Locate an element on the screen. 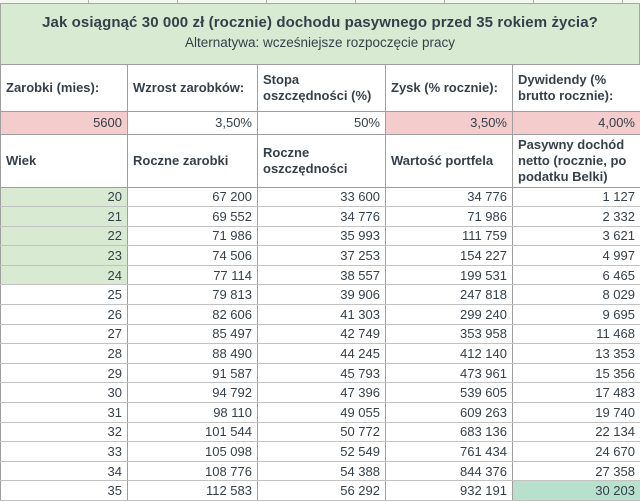 The height and width of the screenshot is (502, 640). cell-wartosc-portfela: 353 958 is located at coordinates (449, 334).